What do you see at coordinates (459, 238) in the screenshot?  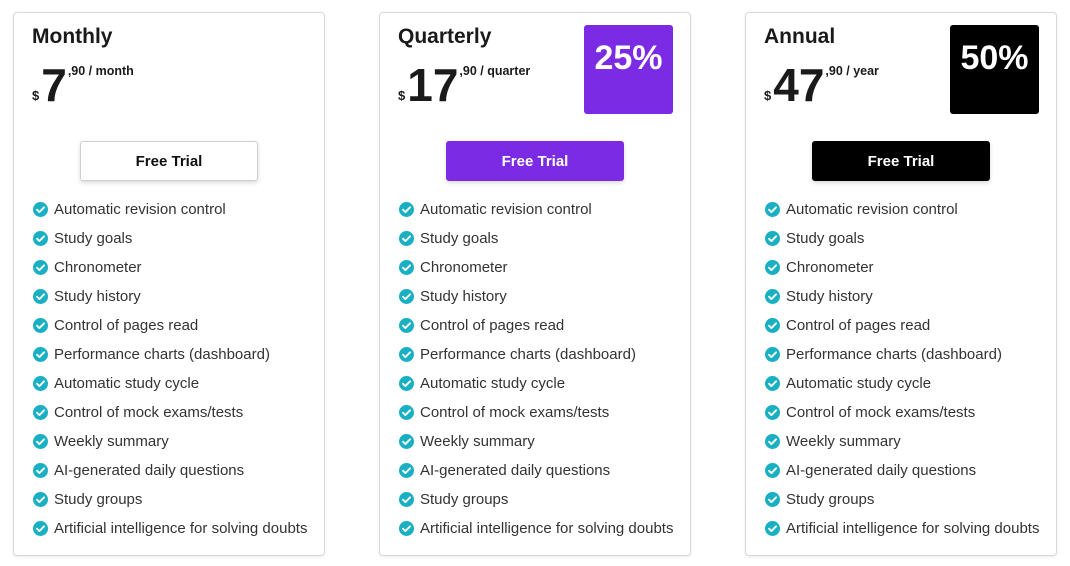 I see `feature-text: Study goals` at bounding box center [459, 238].